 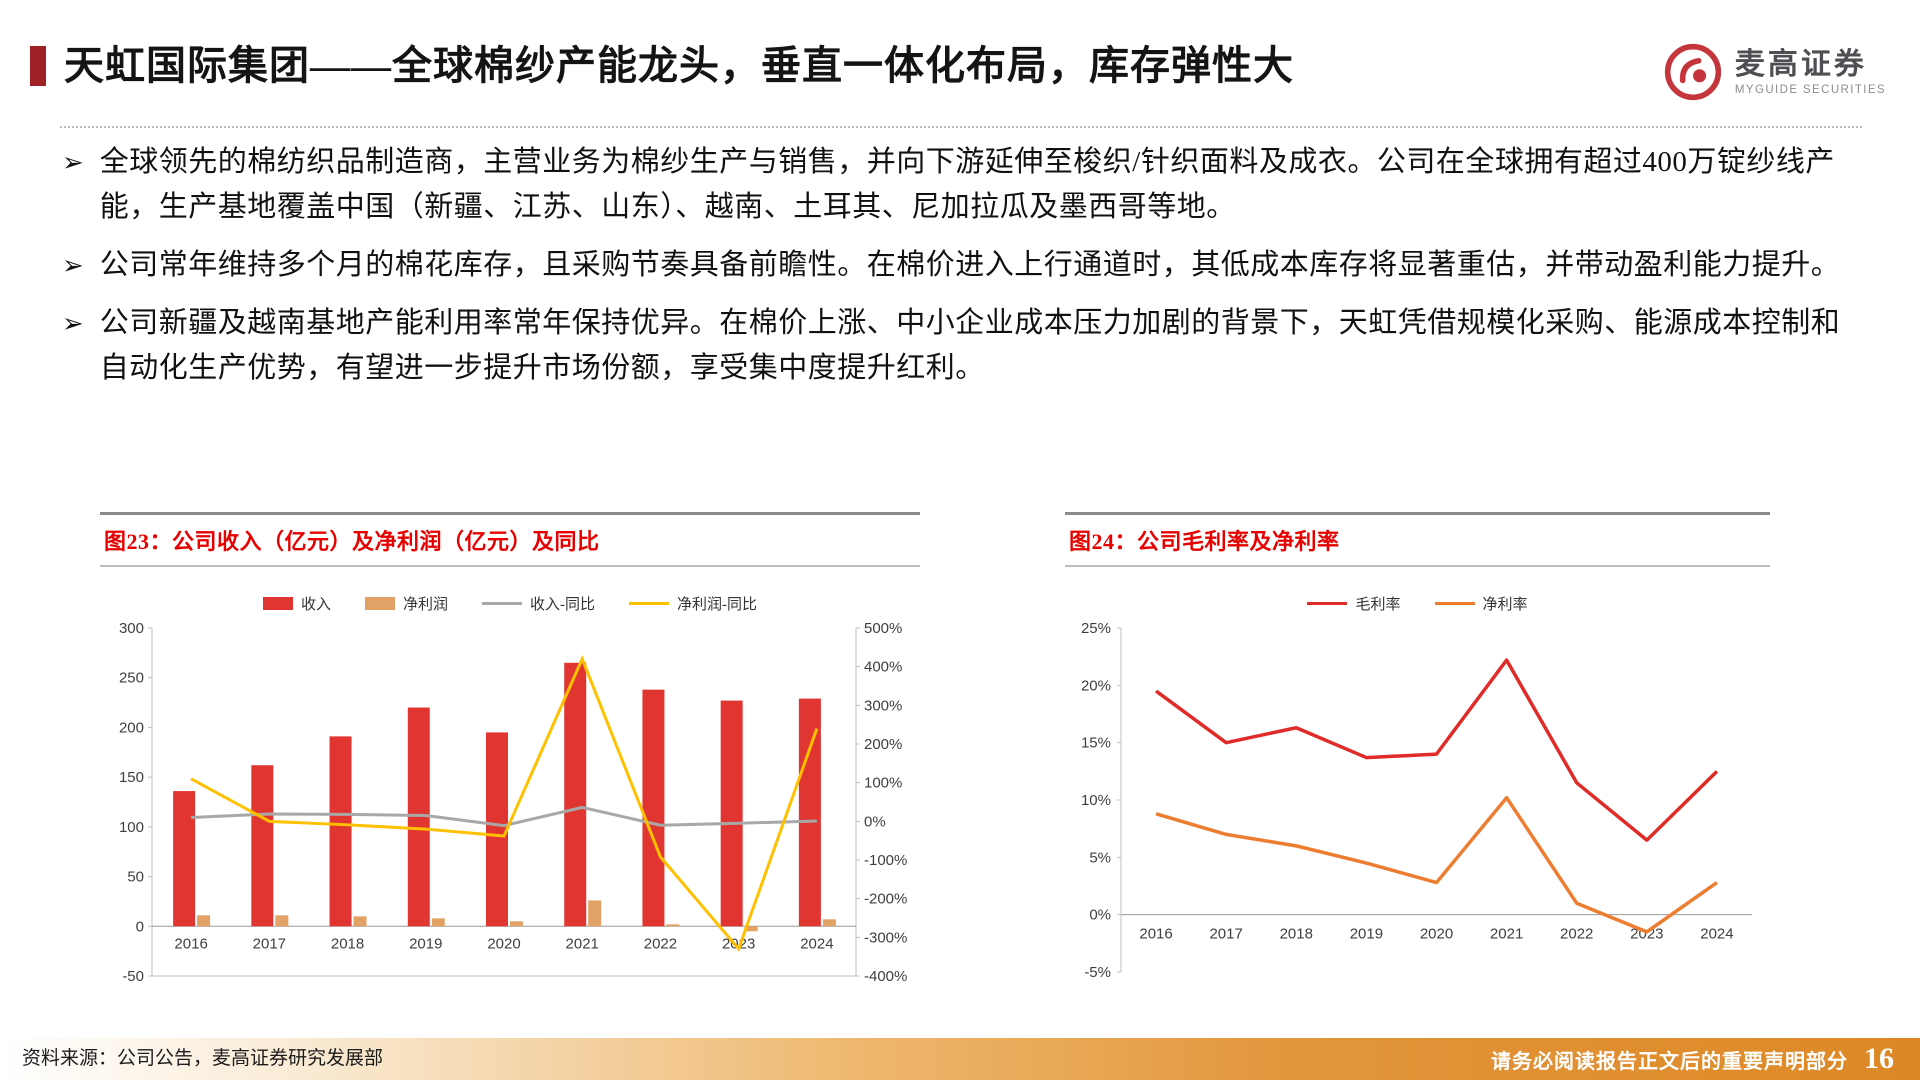 I want to click on left-axis-tick-label: 100, so click(x=131, y=827).